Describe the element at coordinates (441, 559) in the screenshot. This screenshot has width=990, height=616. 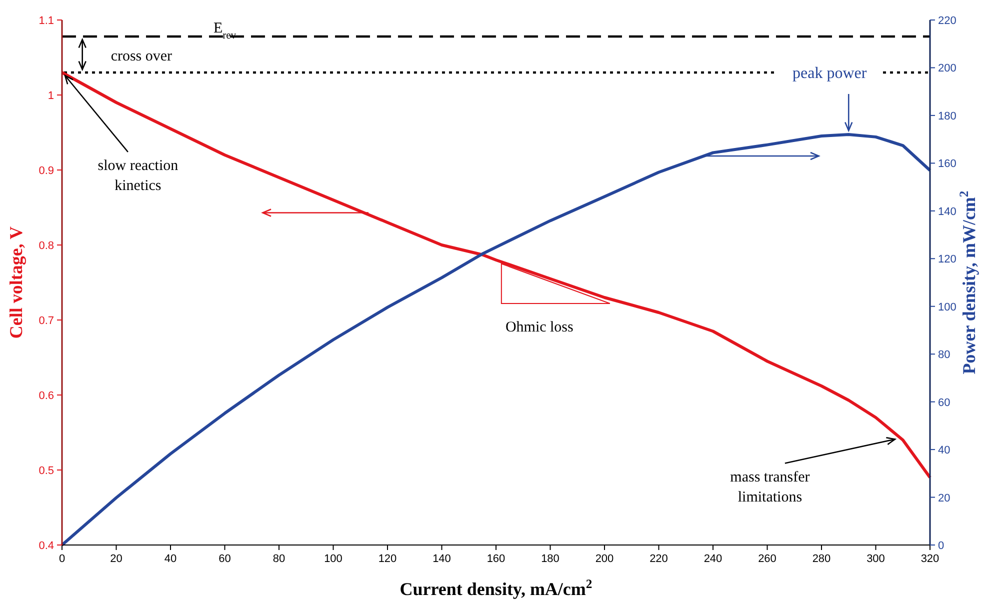
I see `x-tick-label: 140` at that location.